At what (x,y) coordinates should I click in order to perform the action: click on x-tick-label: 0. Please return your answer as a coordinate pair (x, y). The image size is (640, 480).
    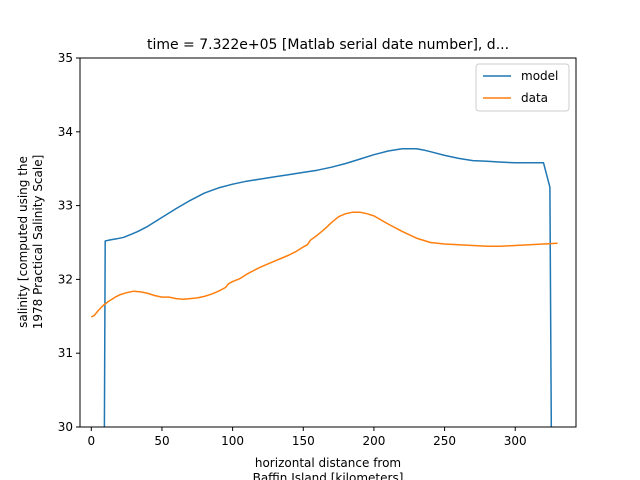
    Looking at the image, I should click on (91, 441).